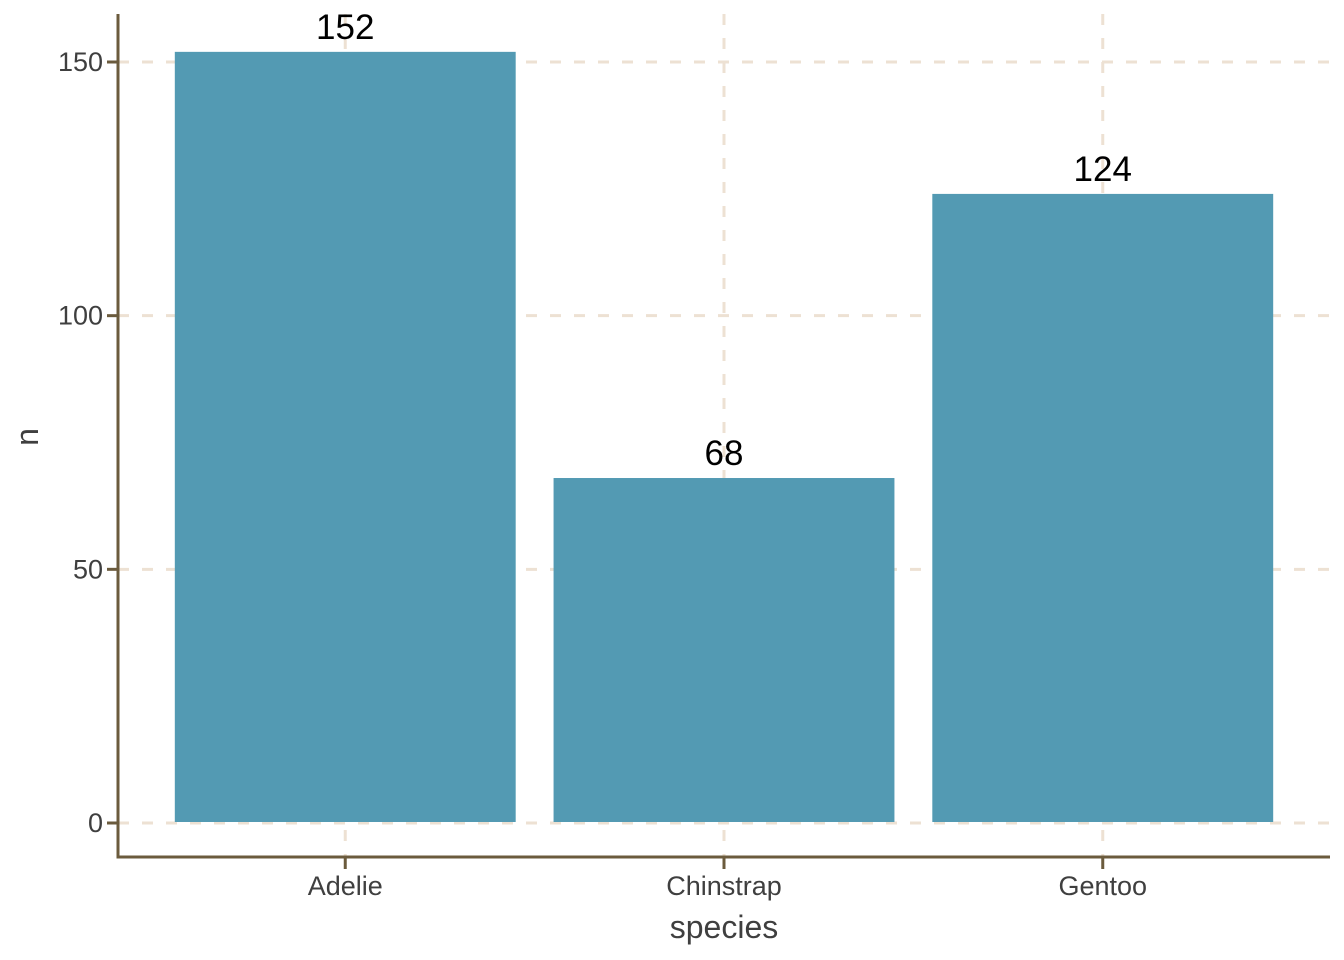 The image size is (1344, 960). What do you see at coordinates (345, 27) in the screenshot?
I see `value-label: 152` at bounding box center [345, 27].